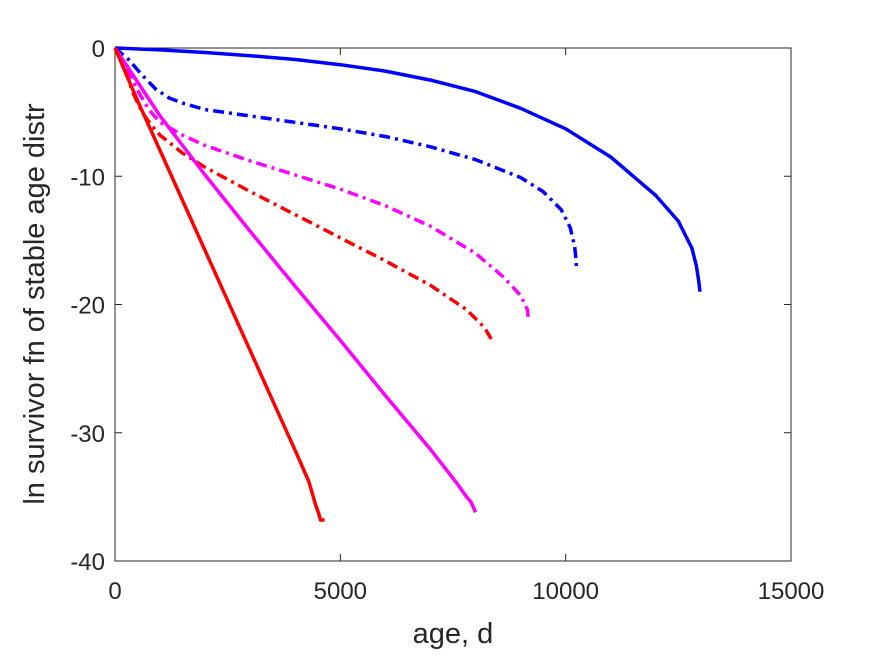 This screenshot has width=875, height=656. What do you see at coordinates (453, 634) in the screenshot?
I see `x-axis-title: age, d` at bounding box center [453, 634].